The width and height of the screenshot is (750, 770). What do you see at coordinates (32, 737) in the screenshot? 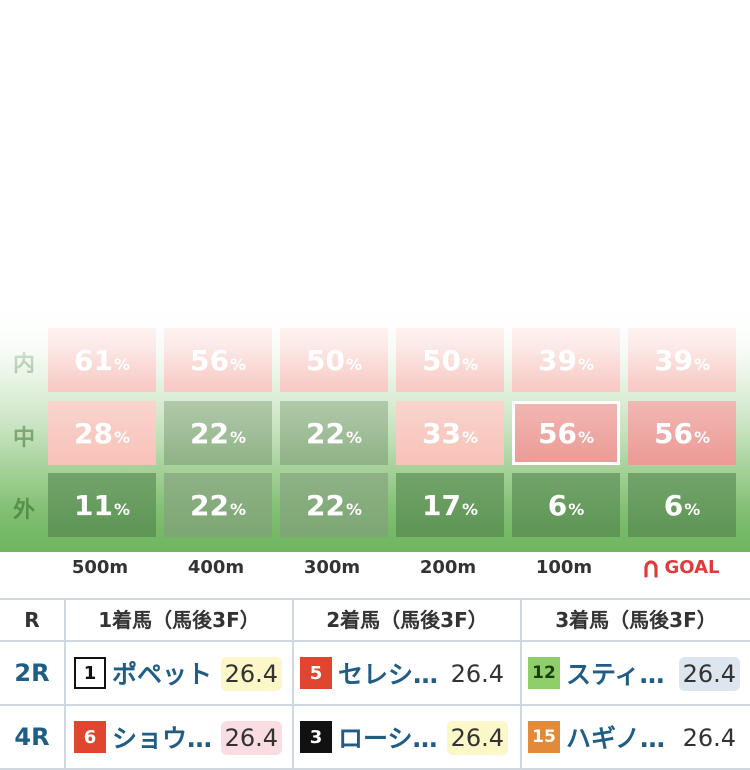
I see `race-number: 4R` at bounding box center [32, 737].